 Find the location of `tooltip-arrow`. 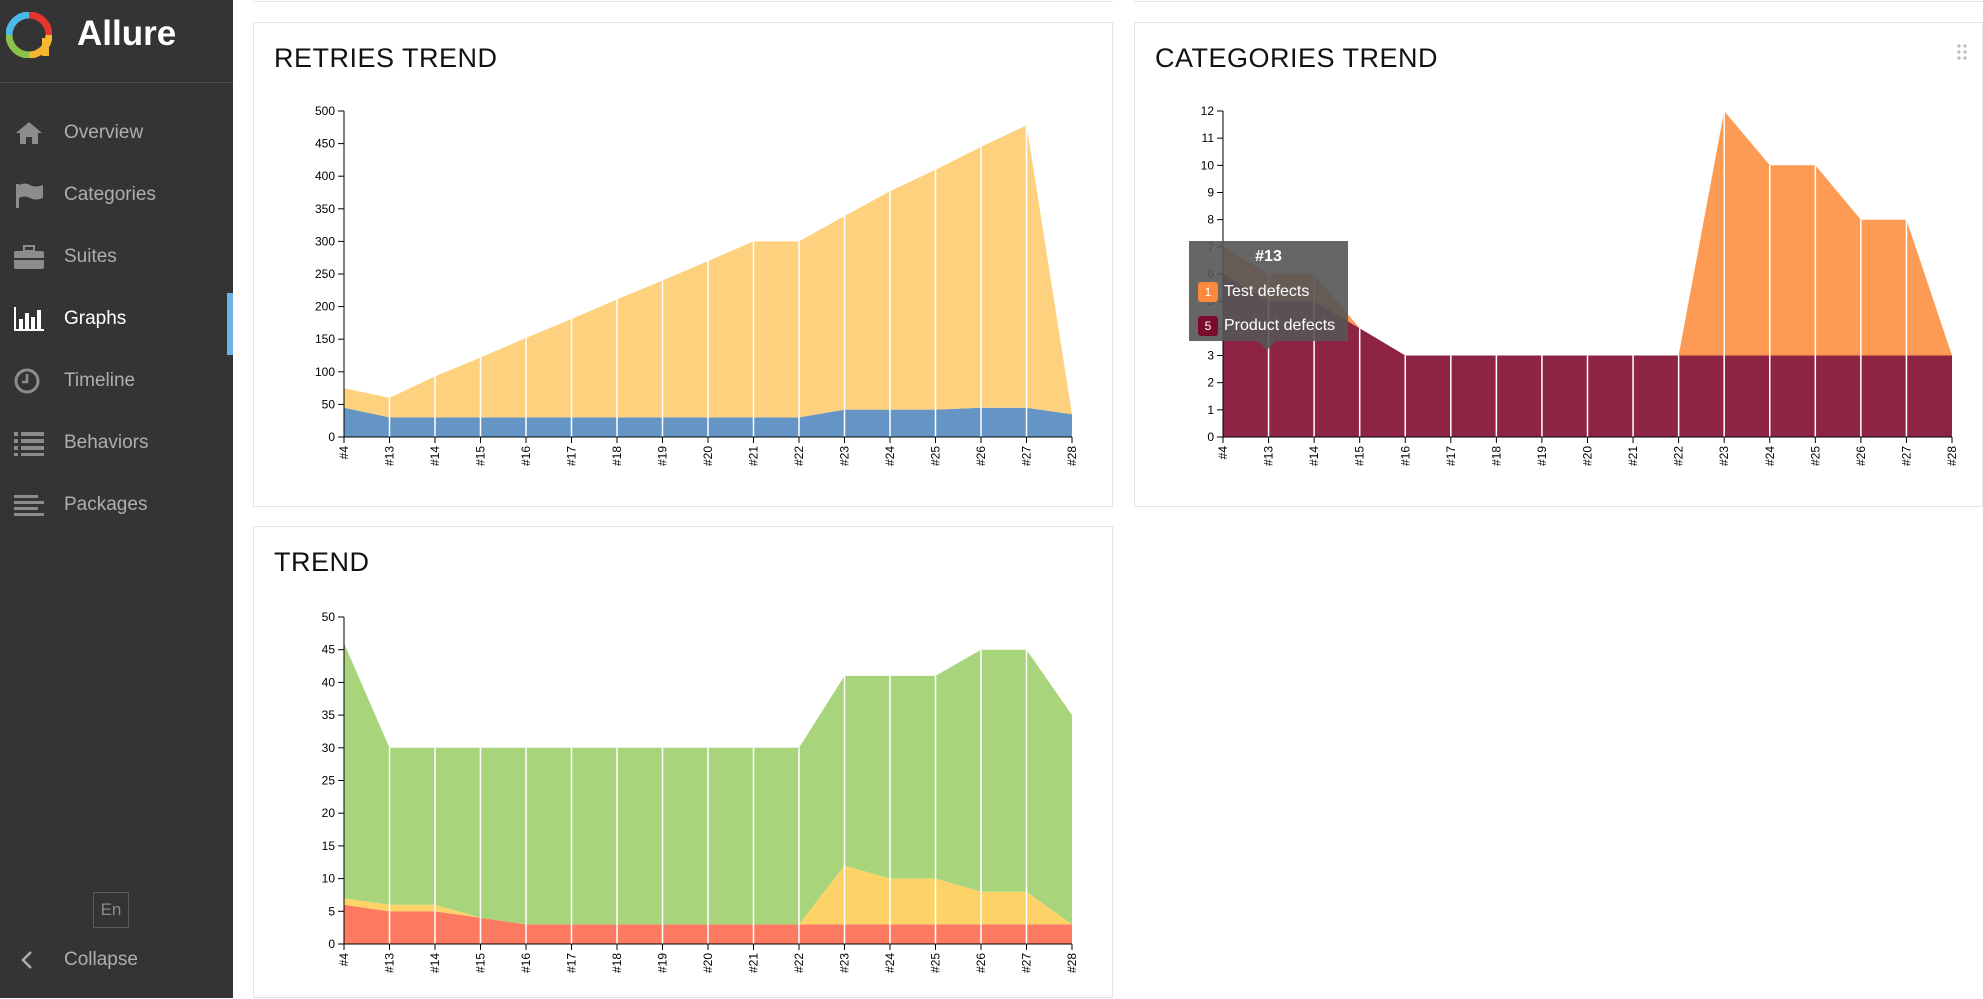

tooltip-arrow is located at coordinates (1267, 345).